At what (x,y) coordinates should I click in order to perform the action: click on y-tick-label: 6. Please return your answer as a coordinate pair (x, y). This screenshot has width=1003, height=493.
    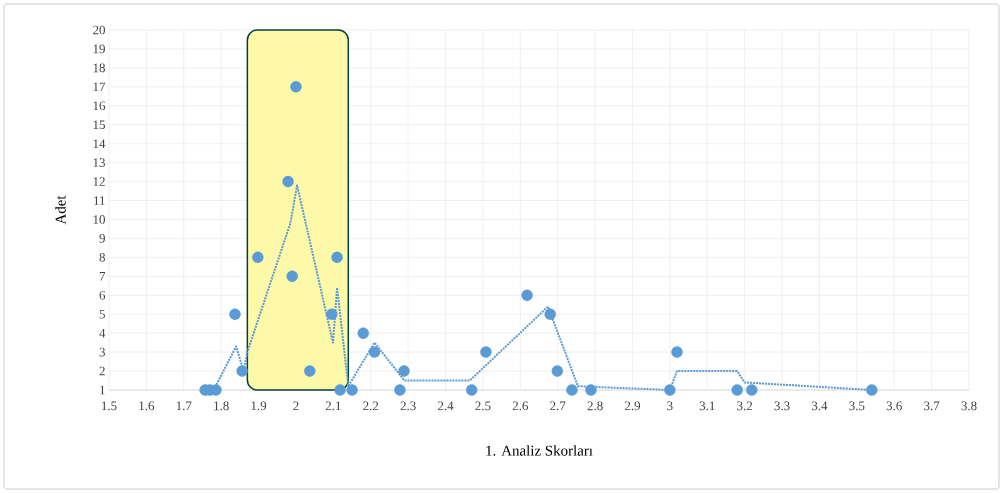
    Looking at the image, I should click on (102, 295).